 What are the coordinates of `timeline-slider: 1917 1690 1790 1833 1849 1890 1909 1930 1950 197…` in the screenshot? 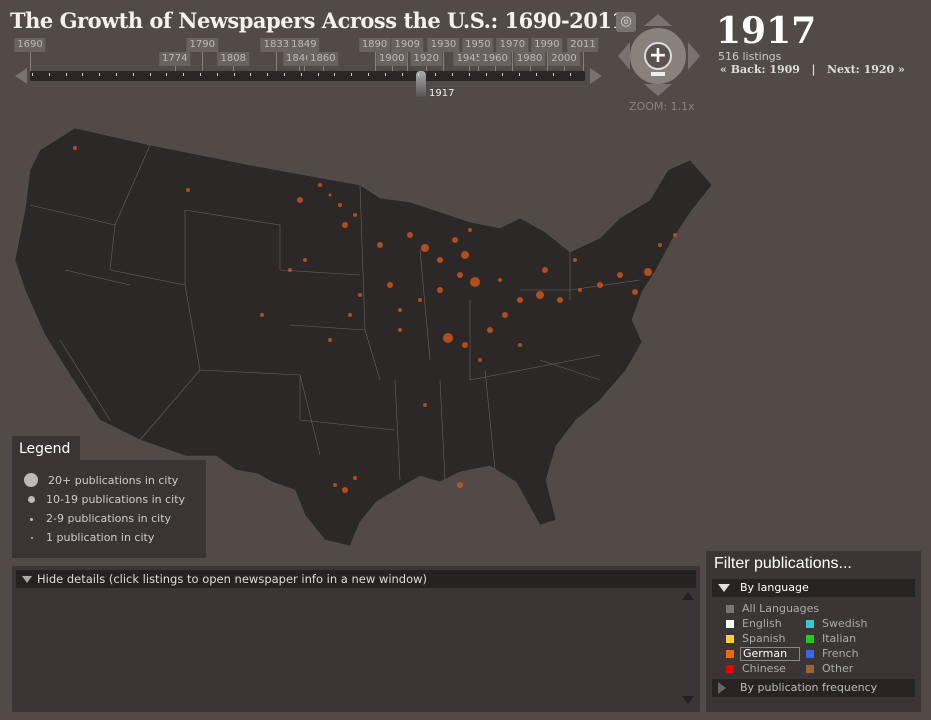 It's located at (305, 71).